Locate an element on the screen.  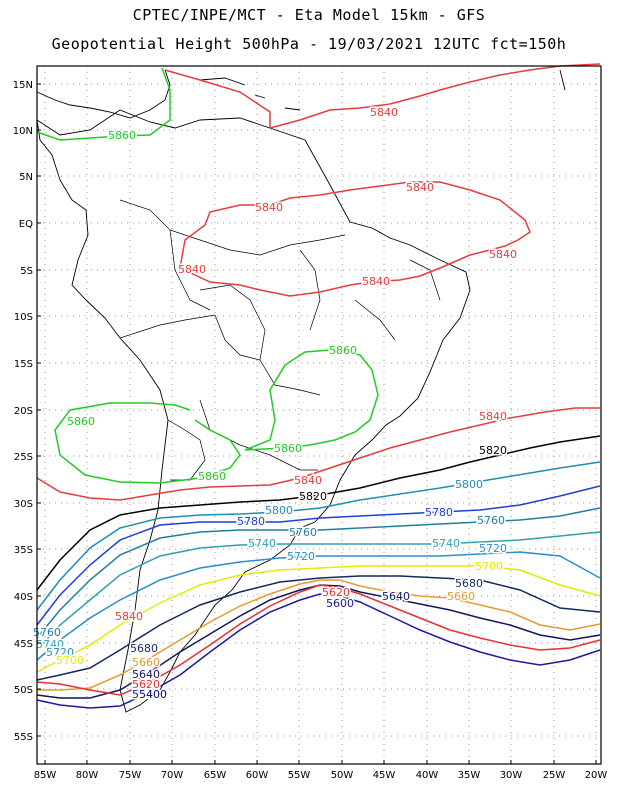
contour-5860-north is located at coordinates (103, 104).